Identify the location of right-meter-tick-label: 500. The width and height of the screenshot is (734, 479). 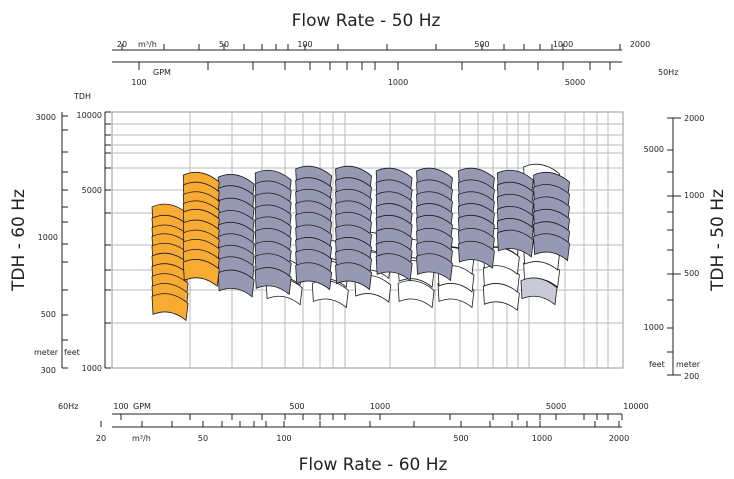
(691, 273).